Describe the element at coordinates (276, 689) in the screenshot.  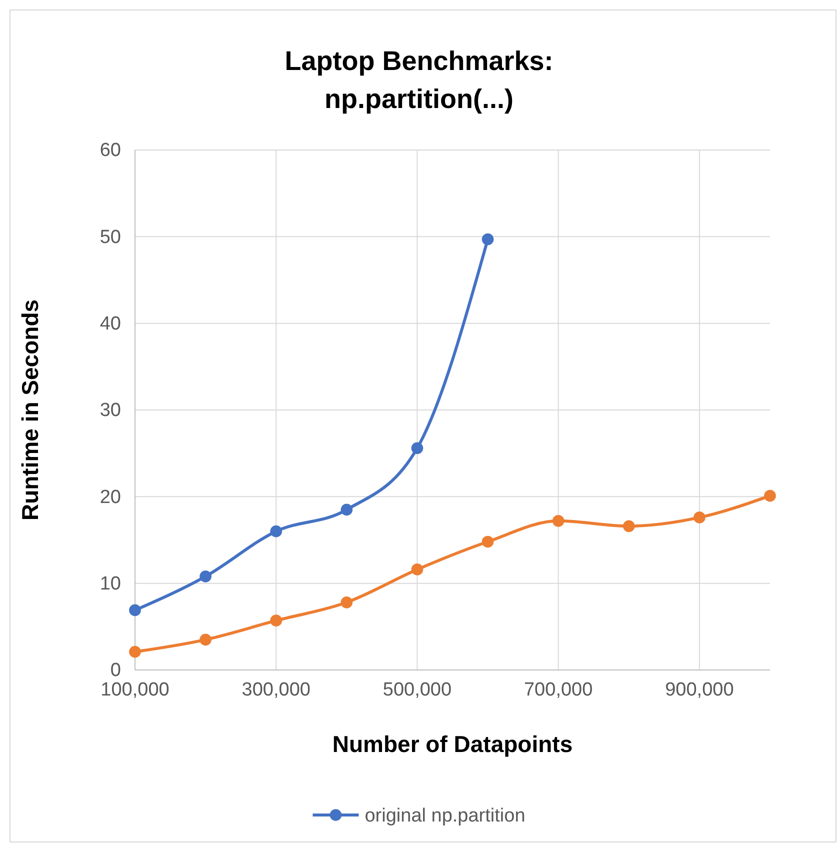
I see `x-tick-label: 300,000` at that location.